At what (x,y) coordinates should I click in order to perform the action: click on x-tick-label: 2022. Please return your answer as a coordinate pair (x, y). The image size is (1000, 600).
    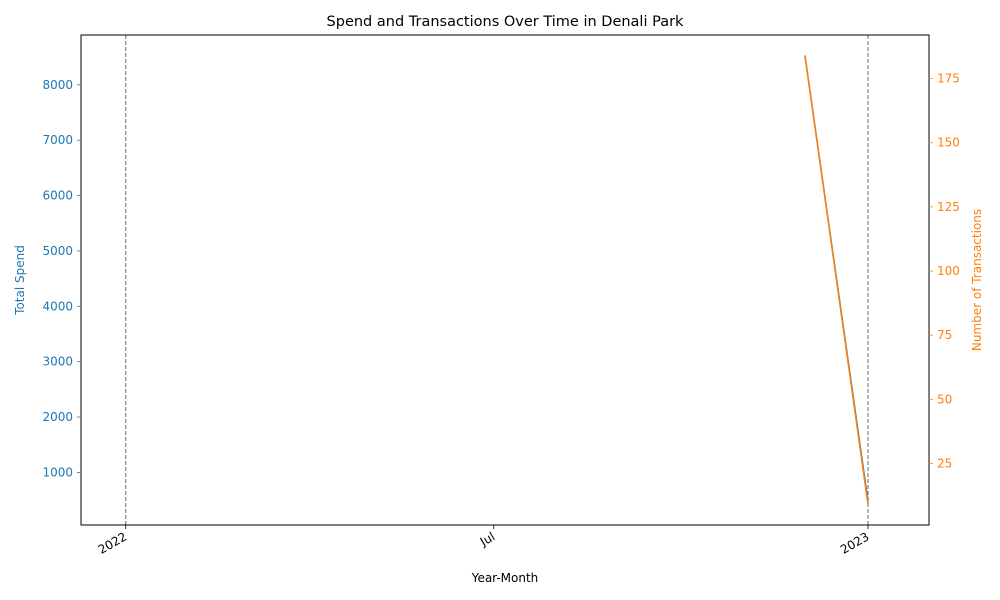
    Looking at the image, I should click on (112, 542).